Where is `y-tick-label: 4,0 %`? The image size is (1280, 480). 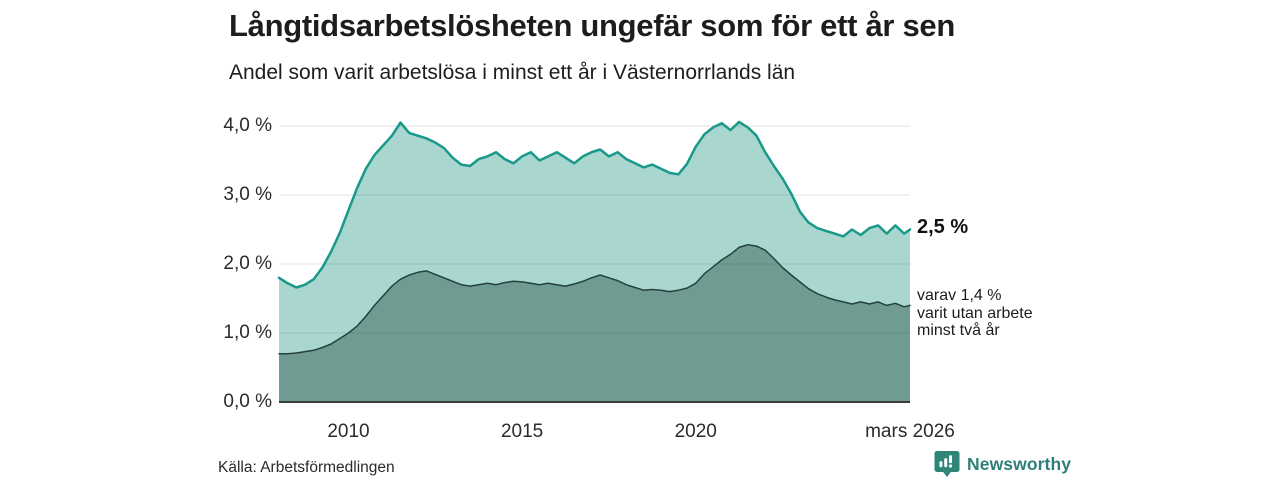
y-tick-label: 4,0 % is located at coordinates (247, 125).